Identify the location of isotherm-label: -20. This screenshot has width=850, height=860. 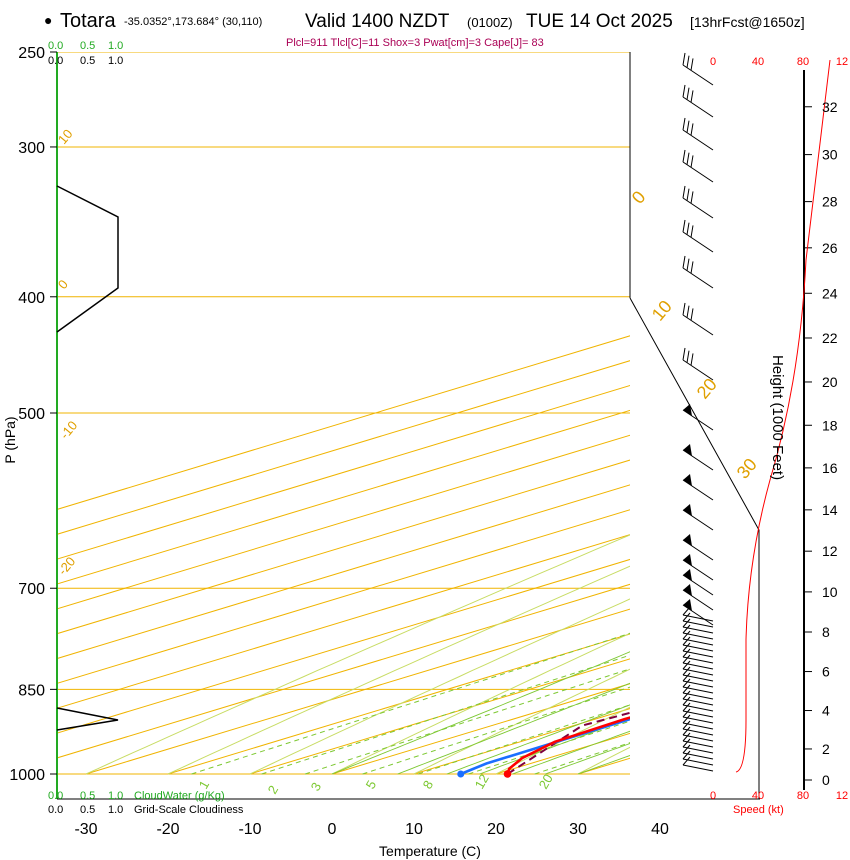
(67, 566).